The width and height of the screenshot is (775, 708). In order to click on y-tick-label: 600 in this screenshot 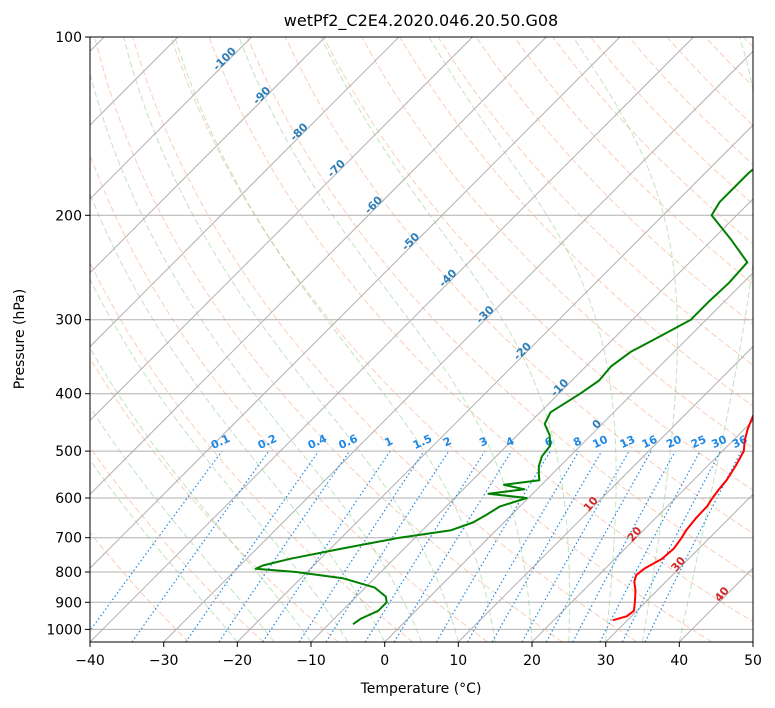, I will do `click(68, 499)`.